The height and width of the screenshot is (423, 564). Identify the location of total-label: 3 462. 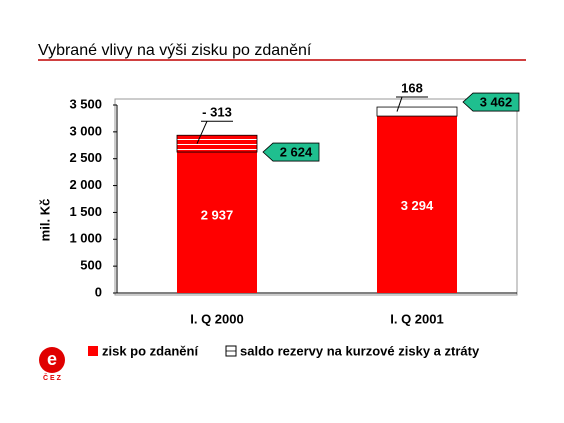
(496, 101).